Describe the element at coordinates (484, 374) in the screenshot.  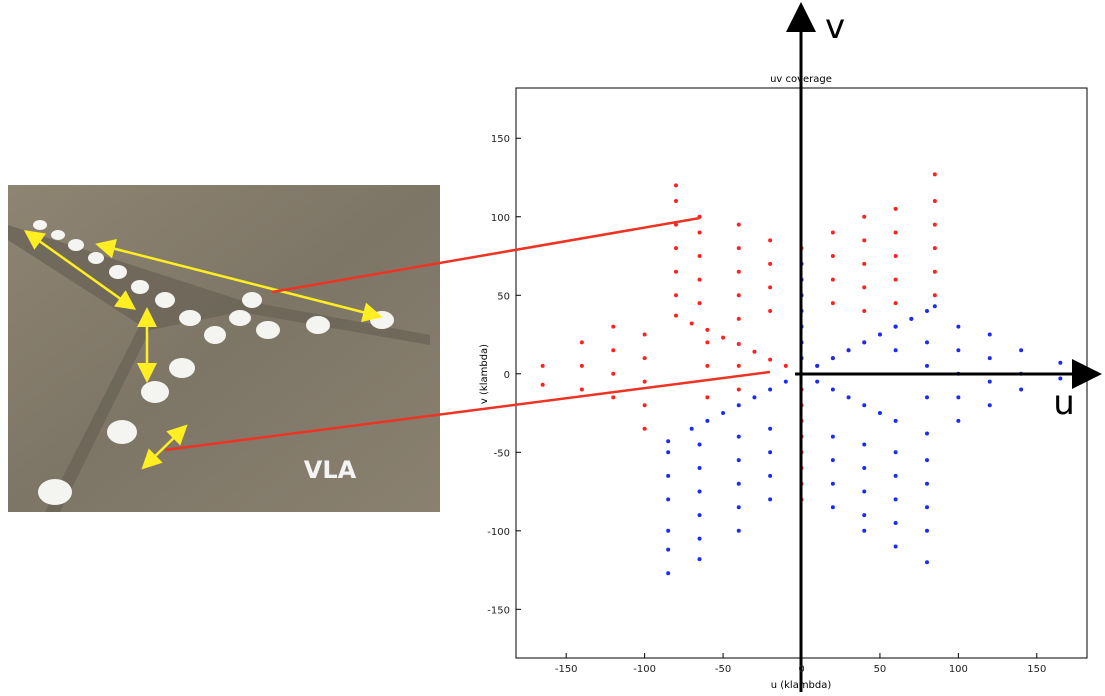
I see `y-axis-label: v (klambda)` at that location.